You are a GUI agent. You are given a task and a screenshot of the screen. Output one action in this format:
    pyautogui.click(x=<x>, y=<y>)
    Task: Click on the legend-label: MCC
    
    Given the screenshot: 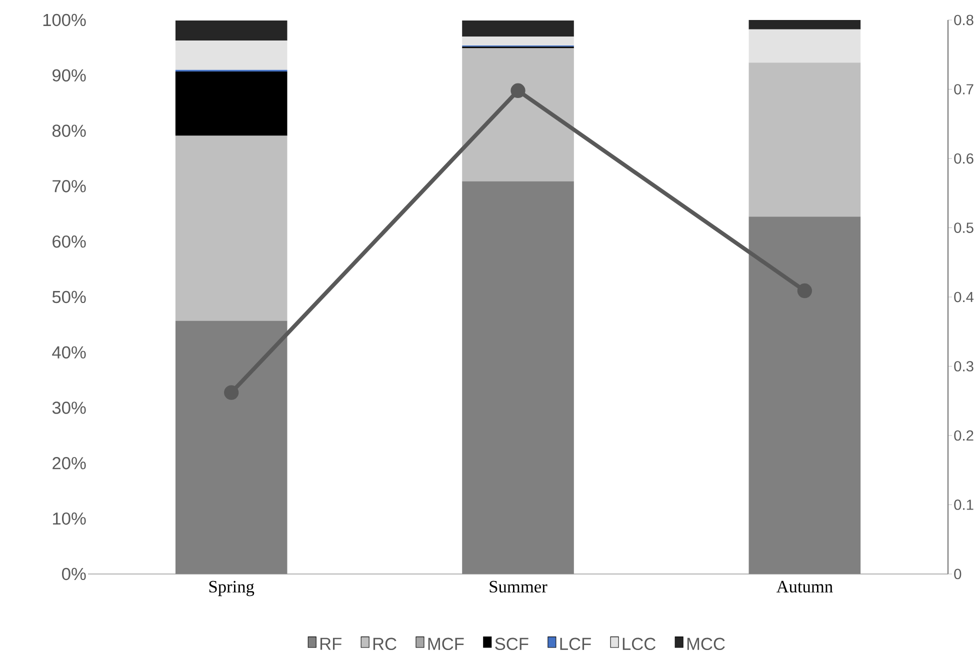 What is the action you would take?
    pyautogui.click(x=706, y=644)
    